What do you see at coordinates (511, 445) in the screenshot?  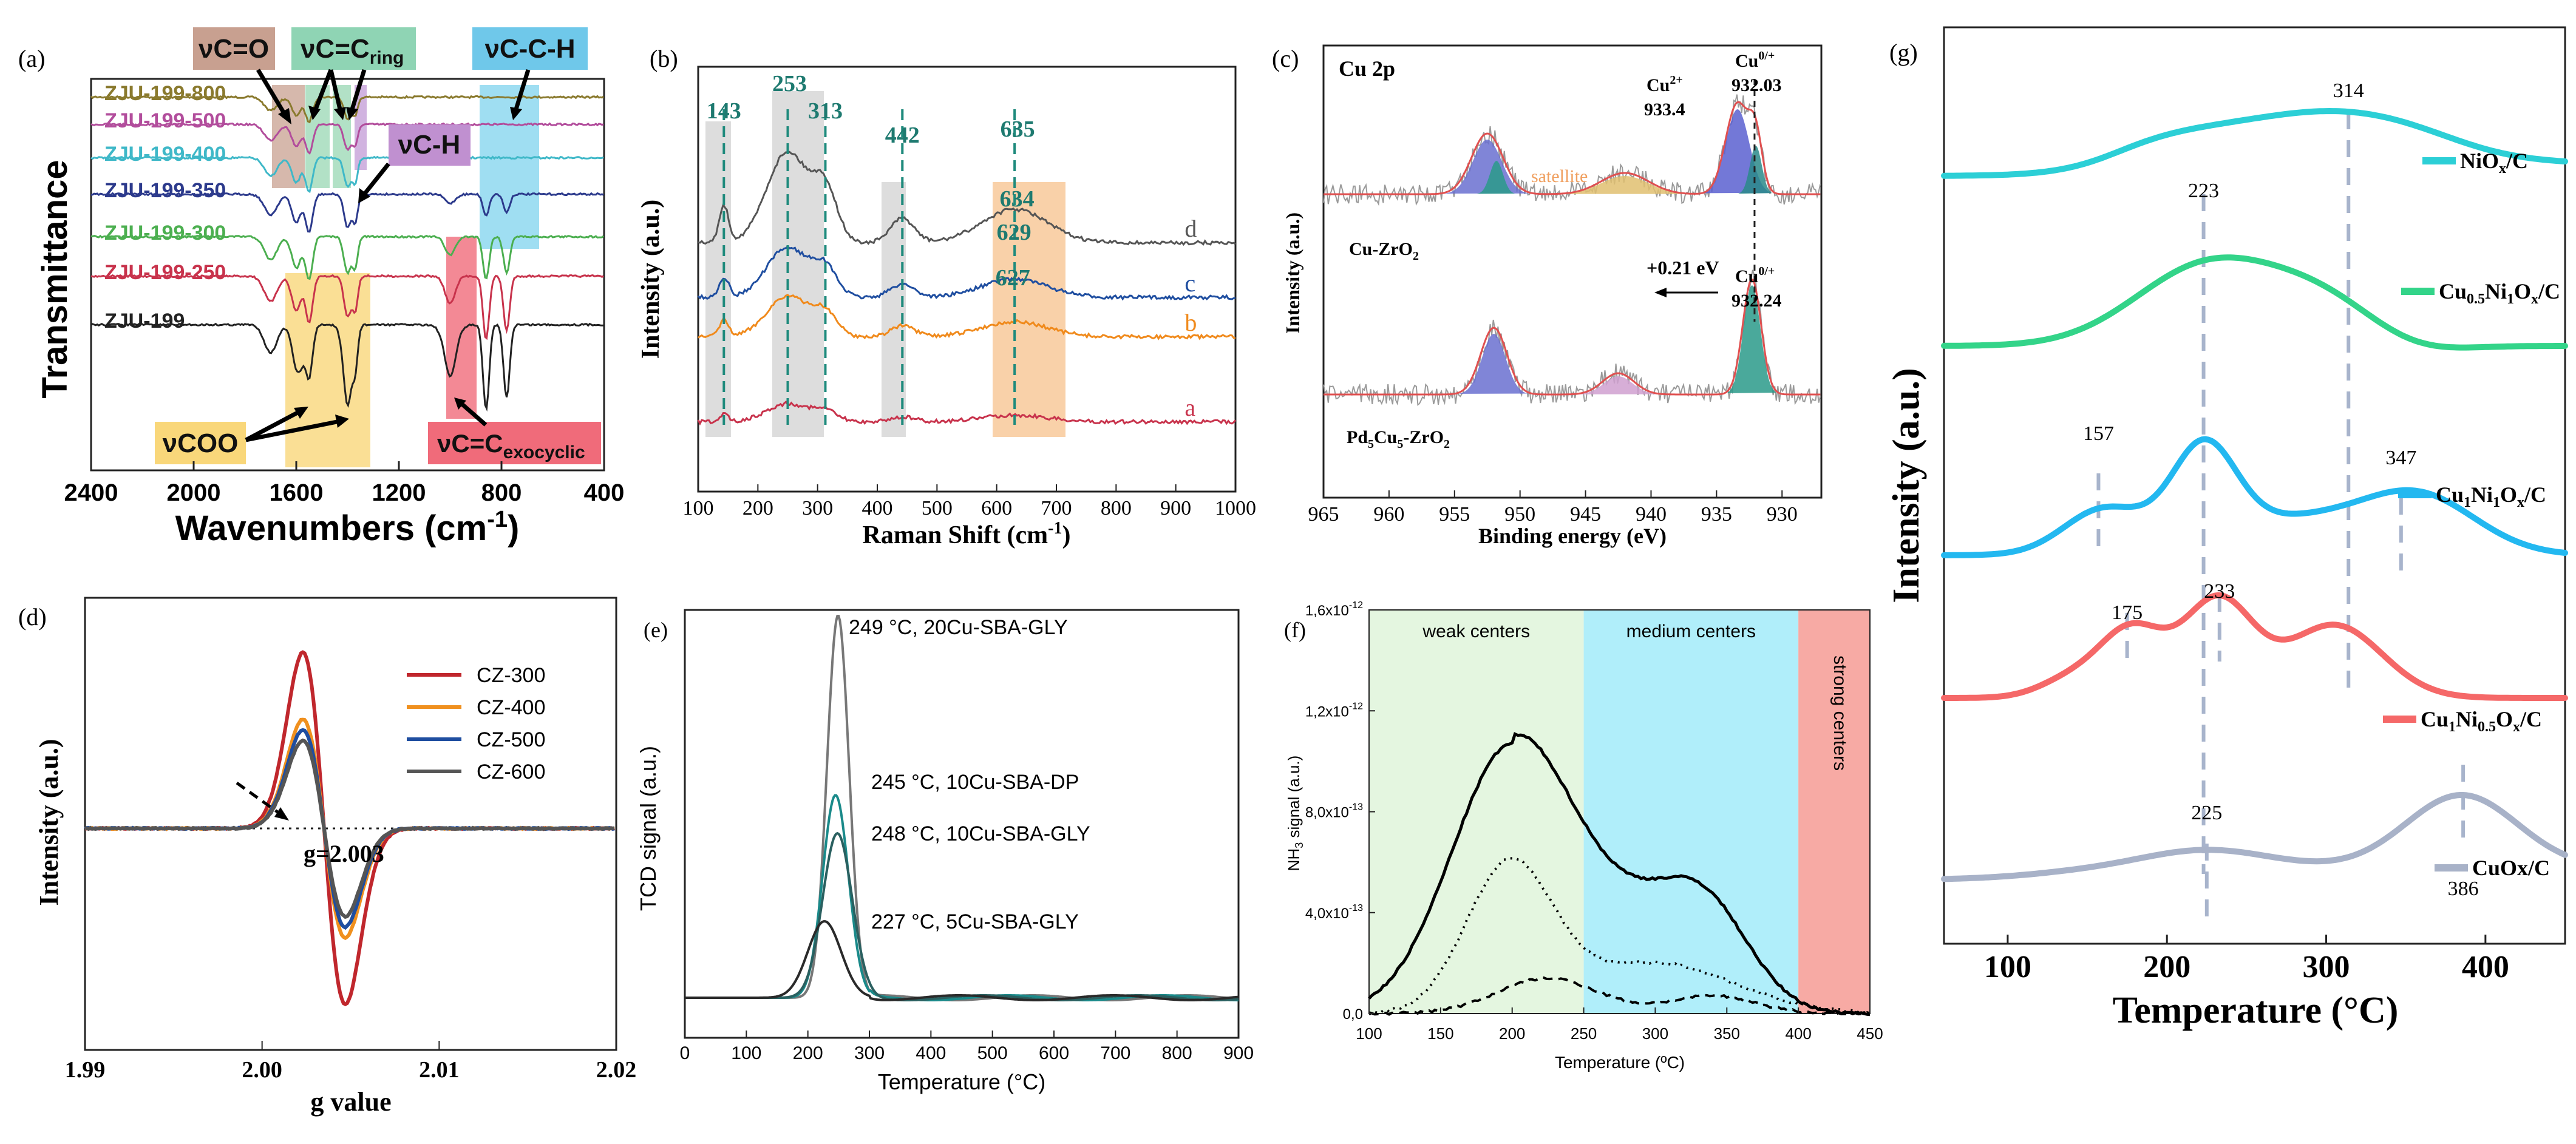 I see `vcc-exo-label: νC=Cexocyclic` at bounding box center [511, 445].